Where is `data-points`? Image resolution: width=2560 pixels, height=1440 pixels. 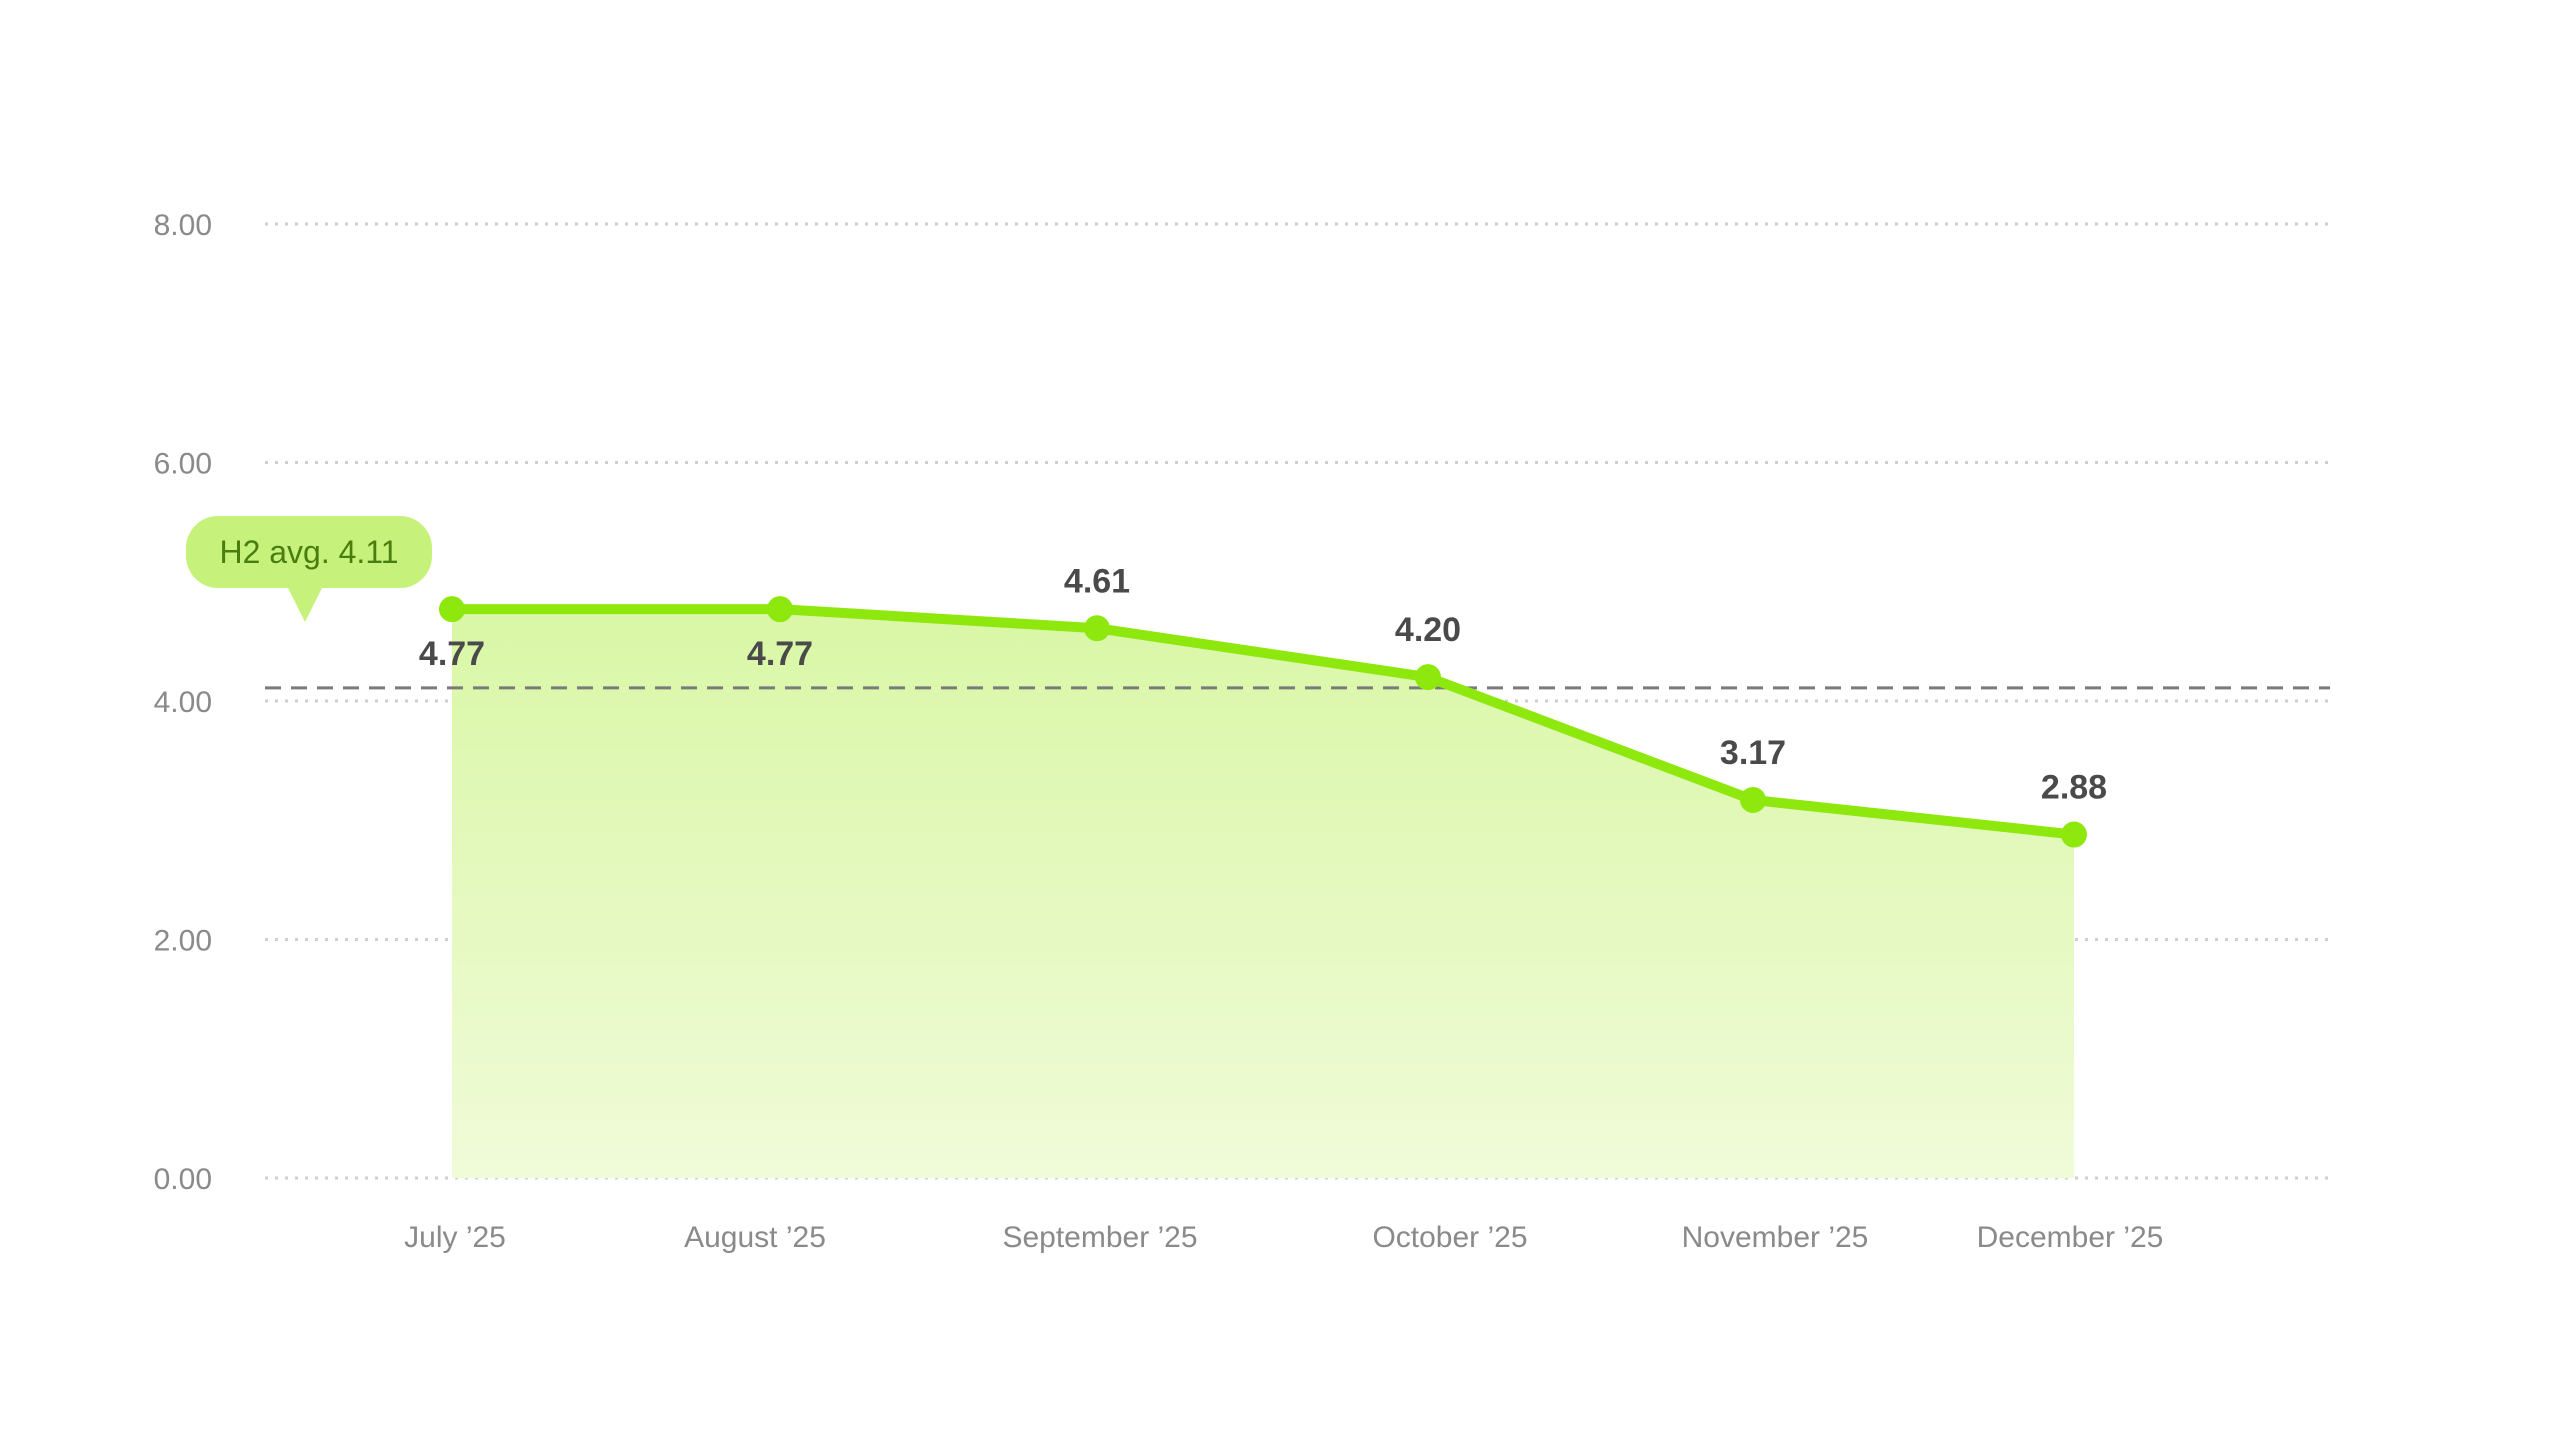 data-points is located at coordinates (1263, 722).